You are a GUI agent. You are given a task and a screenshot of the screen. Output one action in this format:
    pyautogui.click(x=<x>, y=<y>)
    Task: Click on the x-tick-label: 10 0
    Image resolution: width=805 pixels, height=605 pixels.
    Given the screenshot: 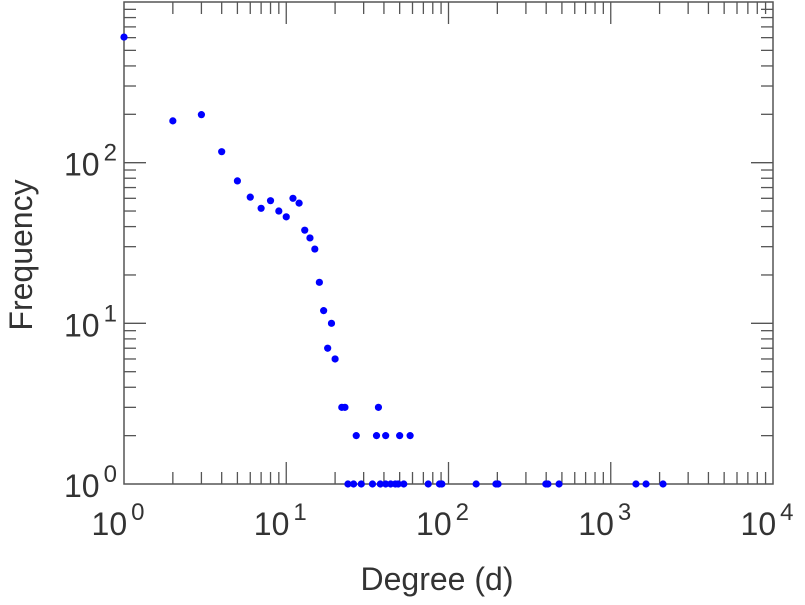 What is the action you would take?
    pyautogui.click(x=118, y=520)
    